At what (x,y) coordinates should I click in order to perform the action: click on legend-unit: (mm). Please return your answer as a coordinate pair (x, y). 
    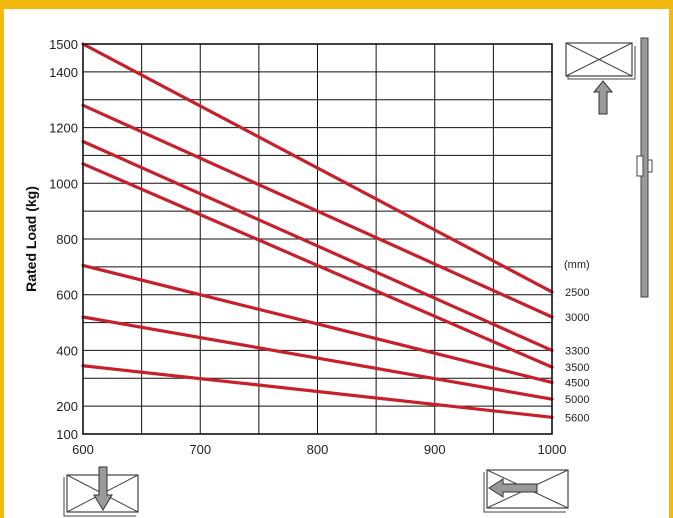
    Looking at the image, I should click on (577, 265).